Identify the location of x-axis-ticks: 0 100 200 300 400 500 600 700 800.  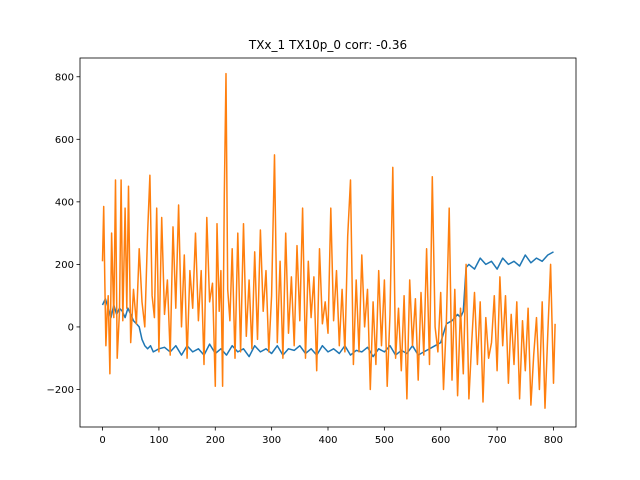
(331, 436).